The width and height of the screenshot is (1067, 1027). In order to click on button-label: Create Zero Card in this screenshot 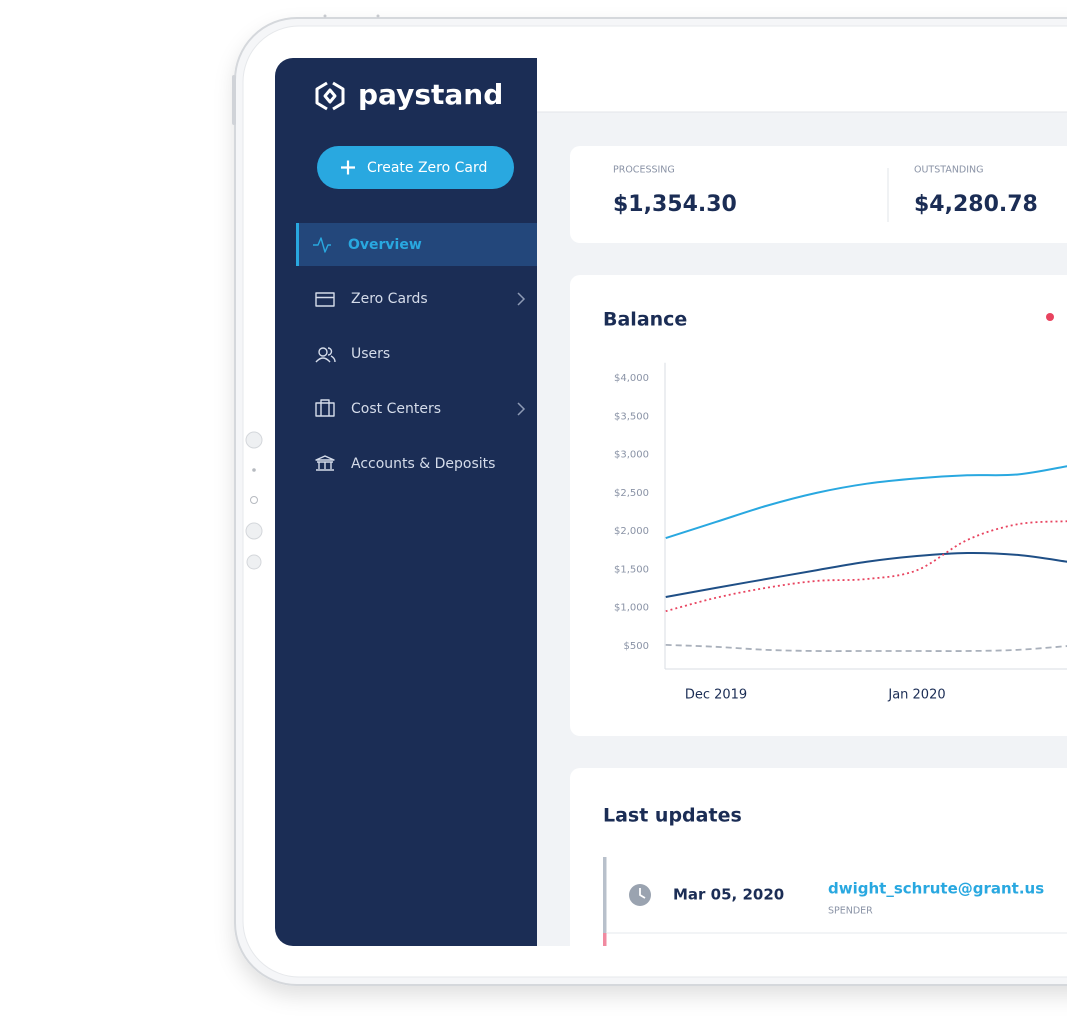, I will do `click(427, 168)`.